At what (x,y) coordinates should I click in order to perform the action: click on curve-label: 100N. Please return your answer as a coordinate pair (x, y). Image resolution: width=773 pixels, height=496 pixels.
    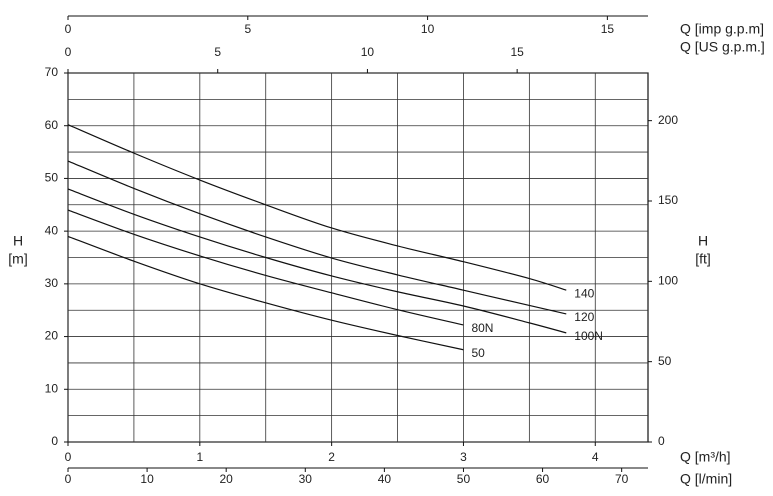
    Looking at the image, I should click on (588, 336).